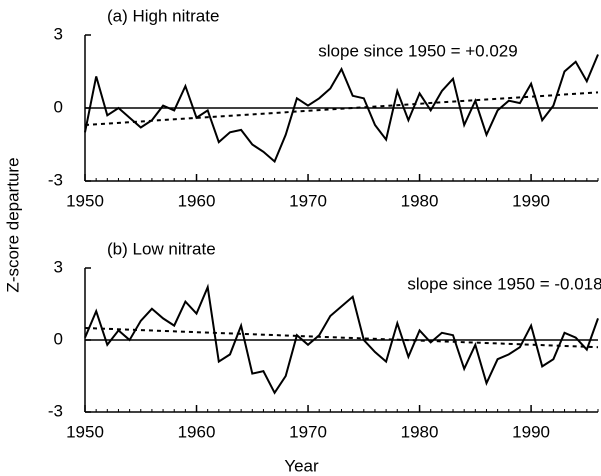 Image resolution: width=601 pixels, height=476 pixels. What do you see at coordinates (12, 224) in the screenshot?
I see `y-axis-label: Z-score departure` at bounding box center [12, 224].